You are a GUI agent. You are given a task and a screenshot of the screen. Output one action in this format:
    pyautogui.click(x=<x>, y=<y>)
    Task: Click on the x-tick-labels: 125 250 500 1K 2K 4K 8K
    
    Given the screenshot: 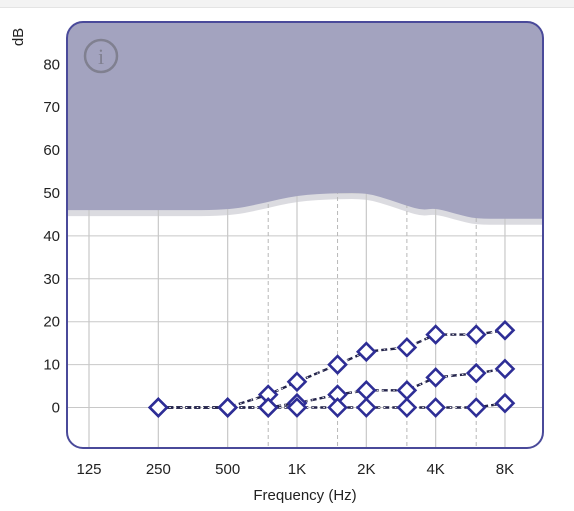 What is the action you would take?
    pyautogui.click(x=295, y=469)
    